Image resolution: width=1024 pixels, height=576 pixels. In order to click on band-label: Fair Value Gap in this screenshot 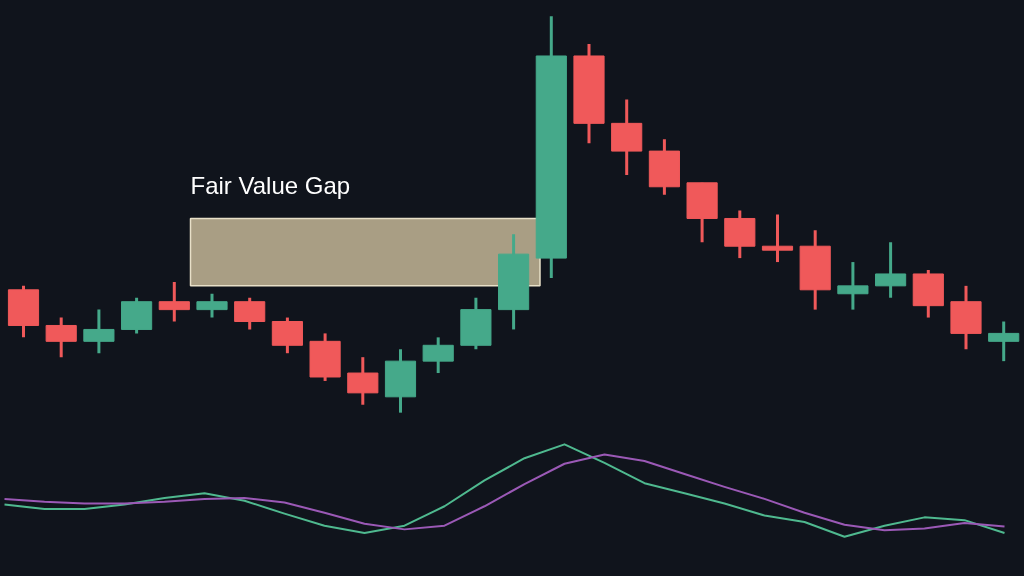, I will do `click(270, 185)`.